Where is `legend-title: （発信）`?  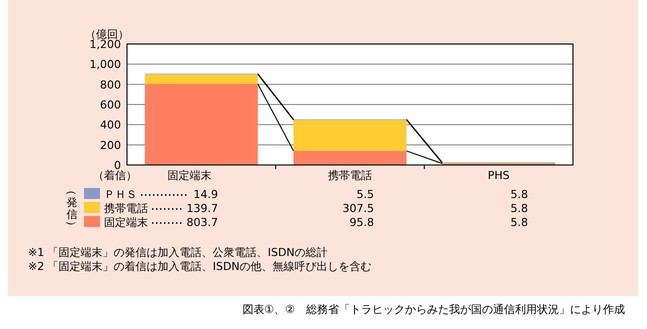 legend-title: （発信） is located at coordinates (71, 208).